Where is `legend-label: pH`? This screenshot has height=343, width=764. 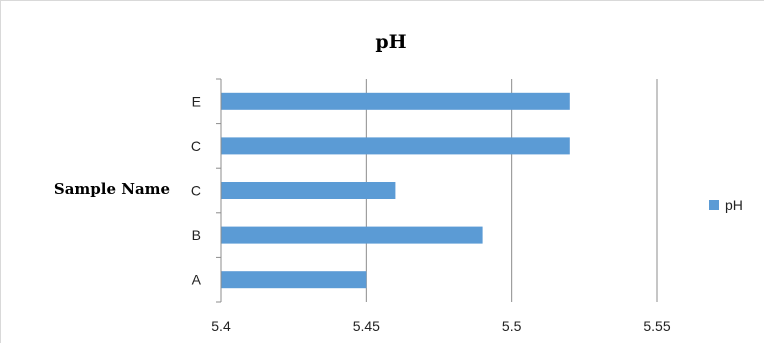
legend-label: pH is located at coordinates (734, 205).